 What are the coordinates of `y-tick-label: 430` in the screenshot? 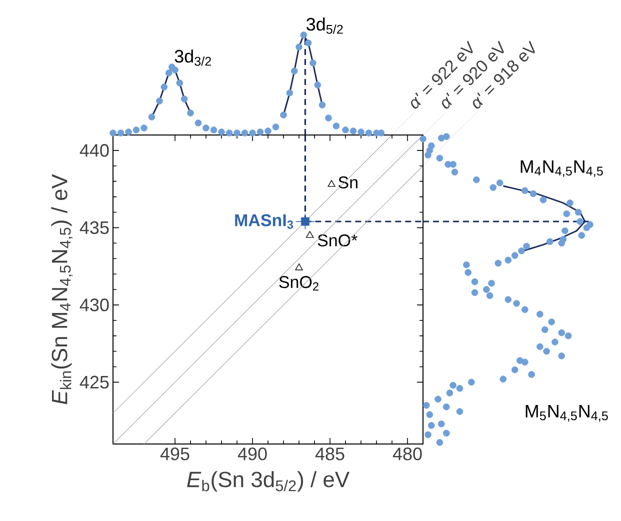 It's located at (94, 305).